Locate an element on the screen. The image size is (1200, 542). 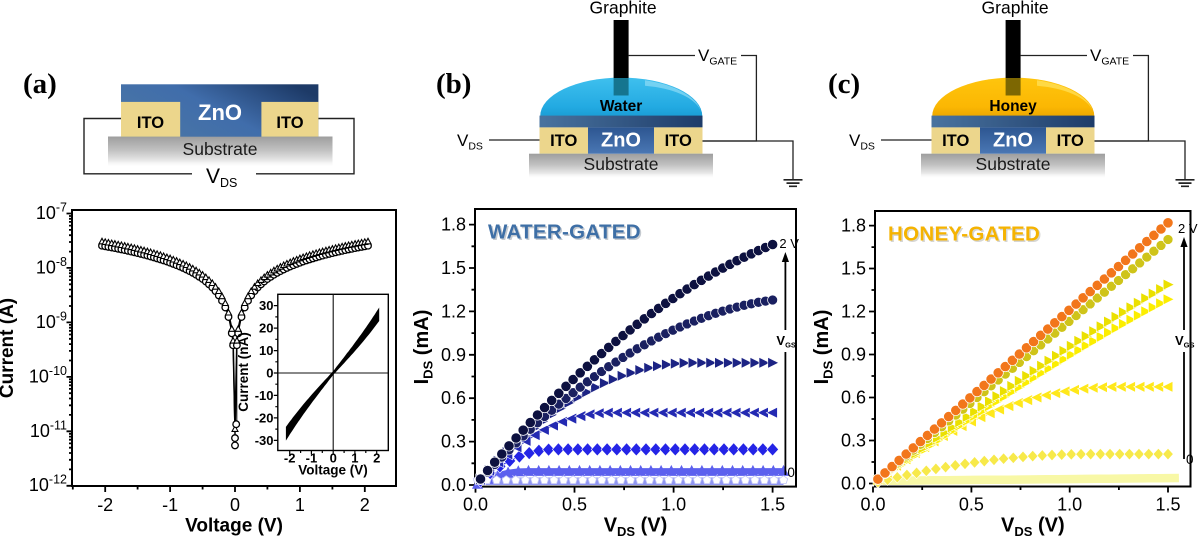
svg-text: Honey is located at coordinates (1013, 106).